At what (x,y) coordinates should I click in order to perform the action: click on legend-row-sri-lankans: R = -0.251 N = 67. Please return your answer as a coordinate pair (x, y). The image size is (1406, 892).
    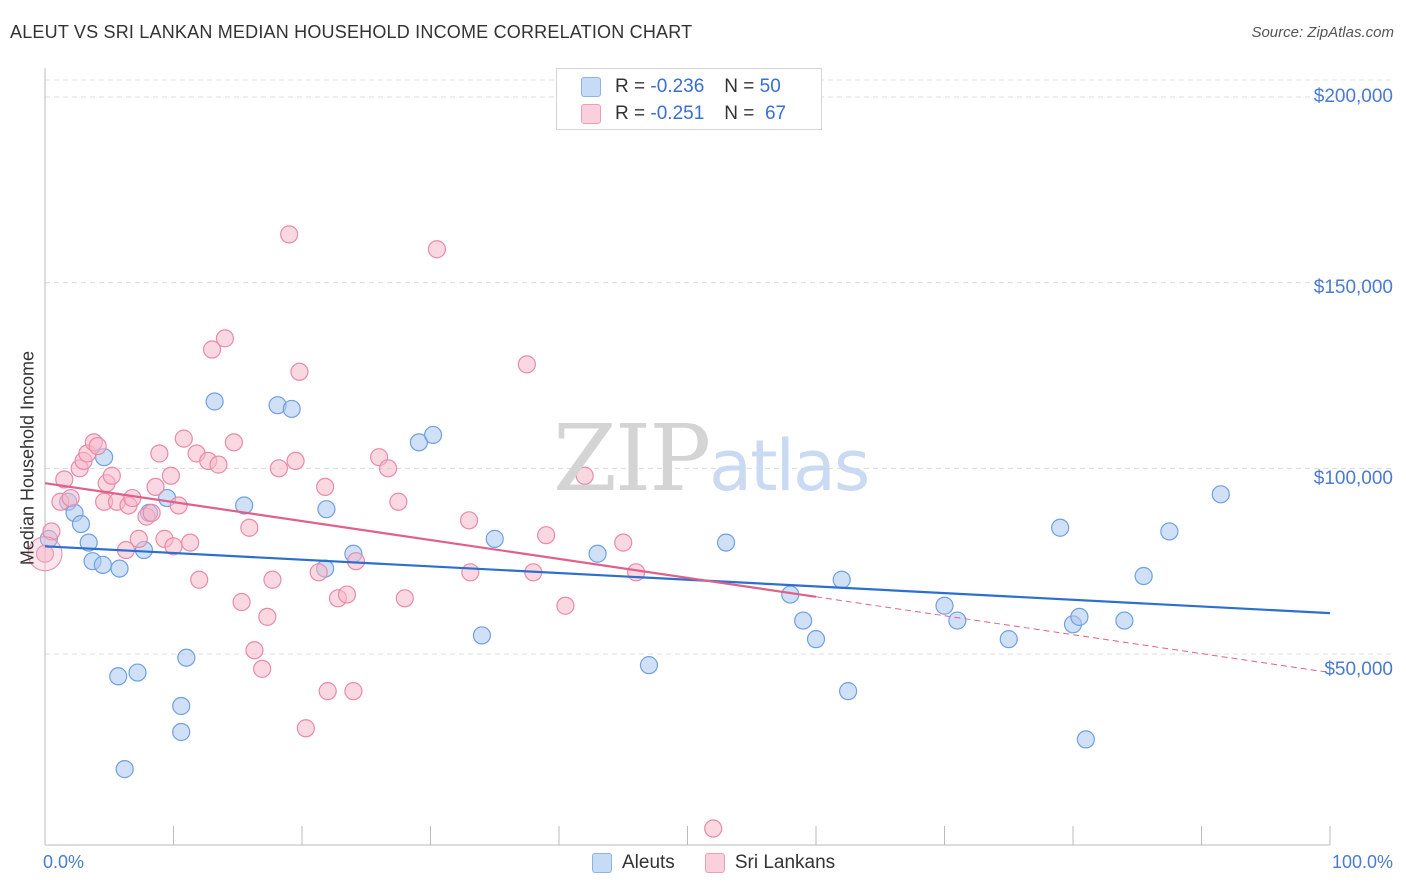
    Looking at the image, I should click on (683, 114).